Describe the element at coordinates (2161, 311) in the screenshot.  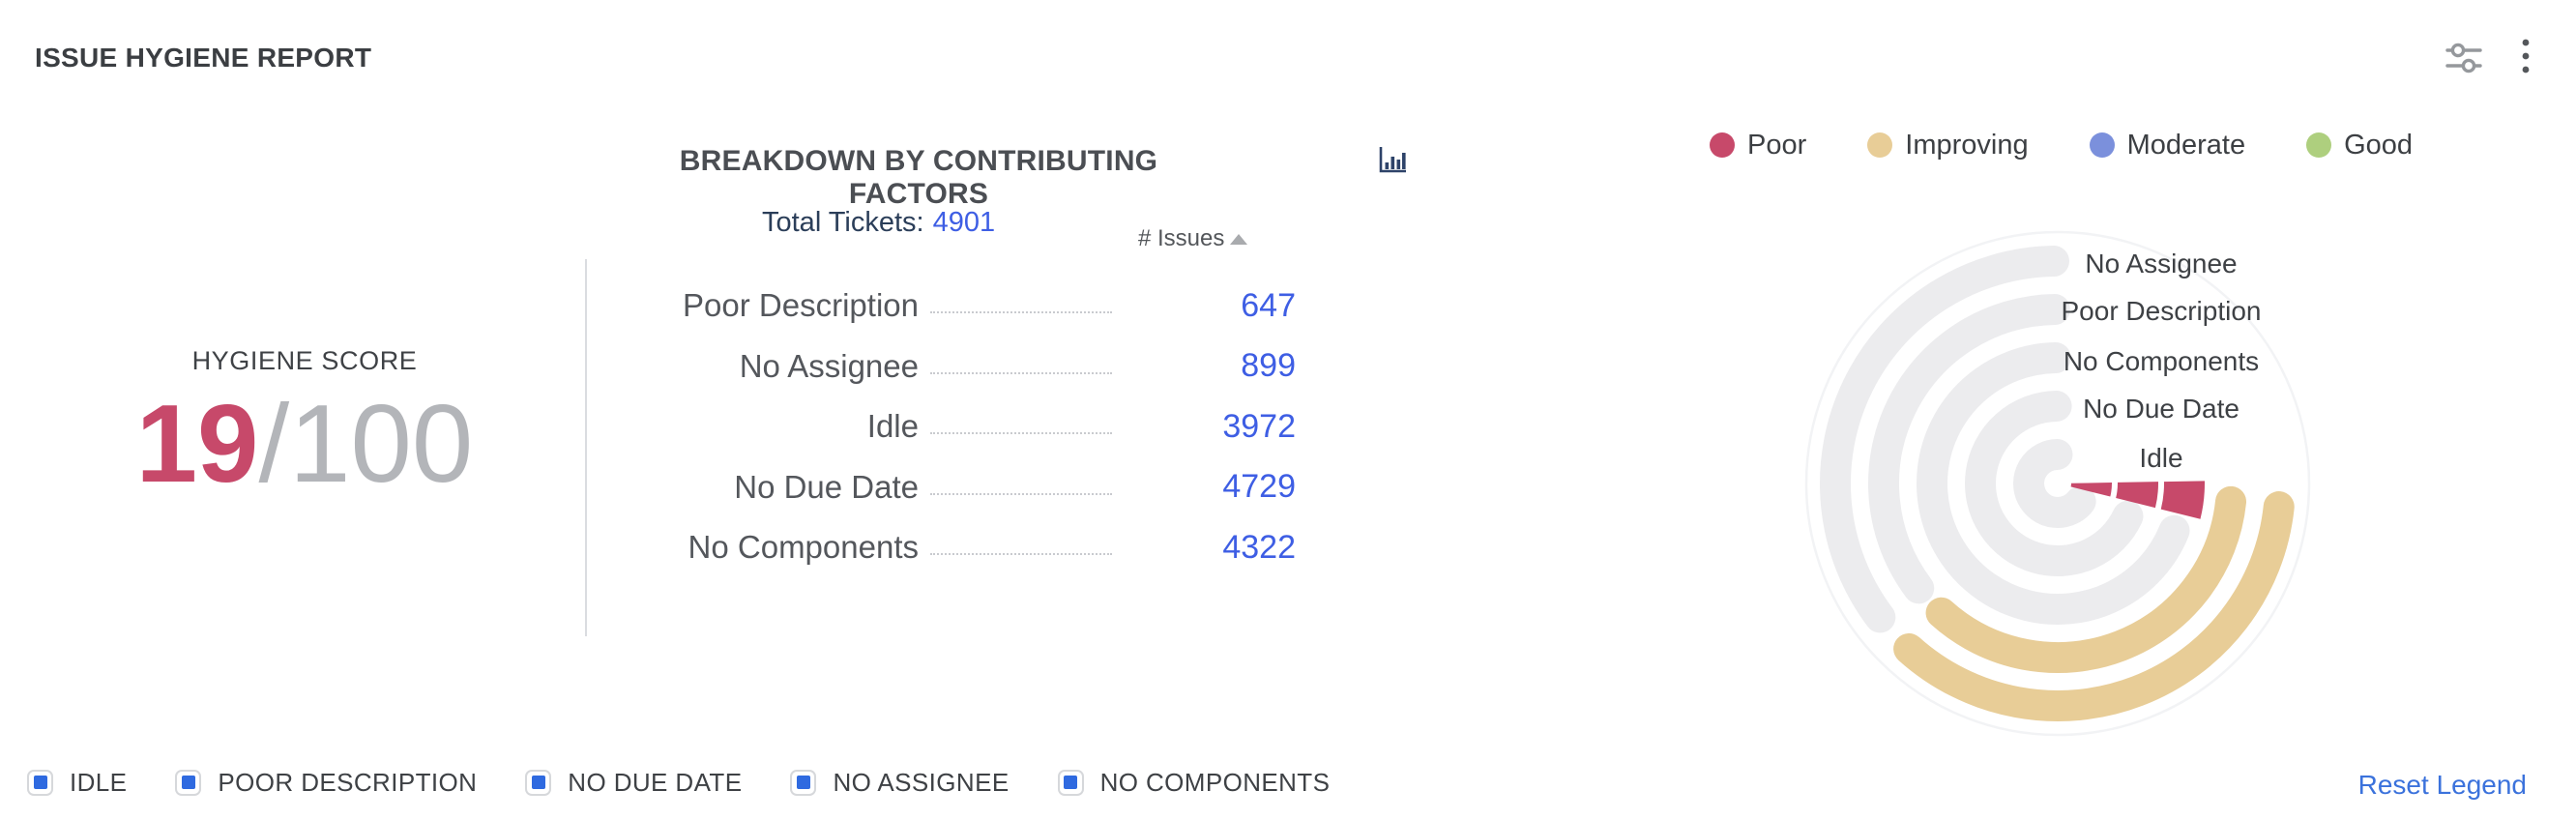
I see `ring-label: Poor Description` at that location.